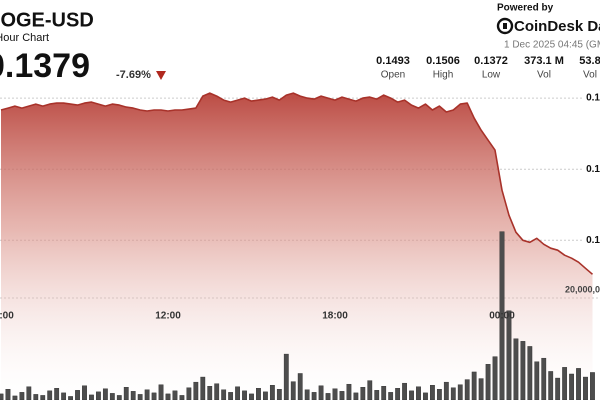  What do you see at coordinates (393, 61) in the screenshot?
I see `stat-value: 0.1493` at bounding box center [393, 61].